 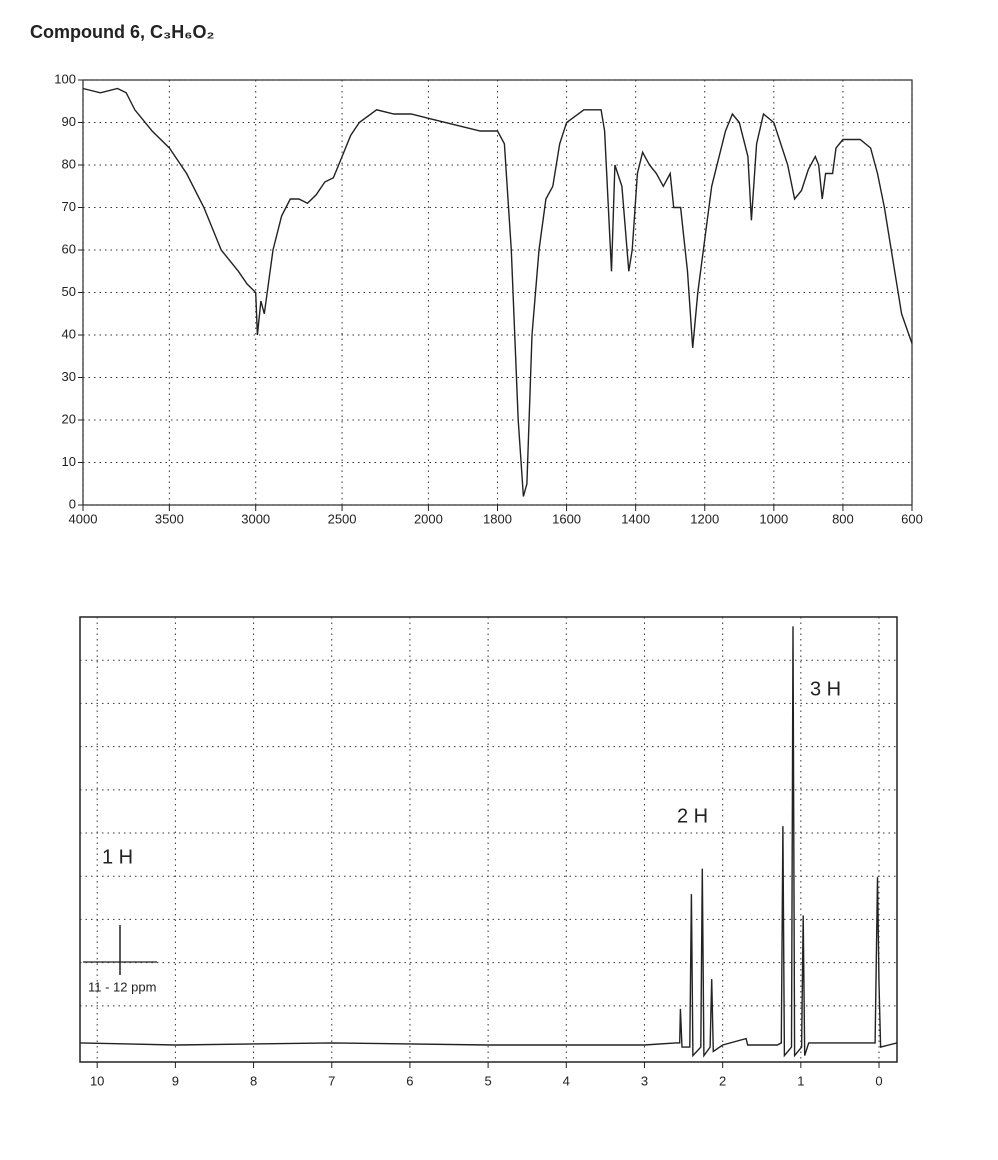 What do you see at coordinates (169, 518) in the screenshot?
I see `x-tick-label: 3500` at bounding box center [169, 518].